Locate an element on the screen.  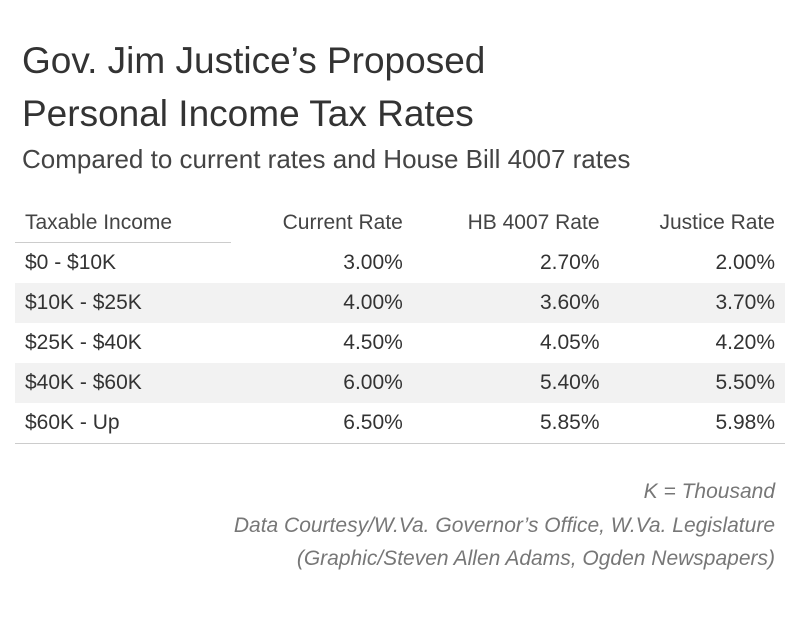
rate-cell: 6.50% is located at coordinates (322, 423).